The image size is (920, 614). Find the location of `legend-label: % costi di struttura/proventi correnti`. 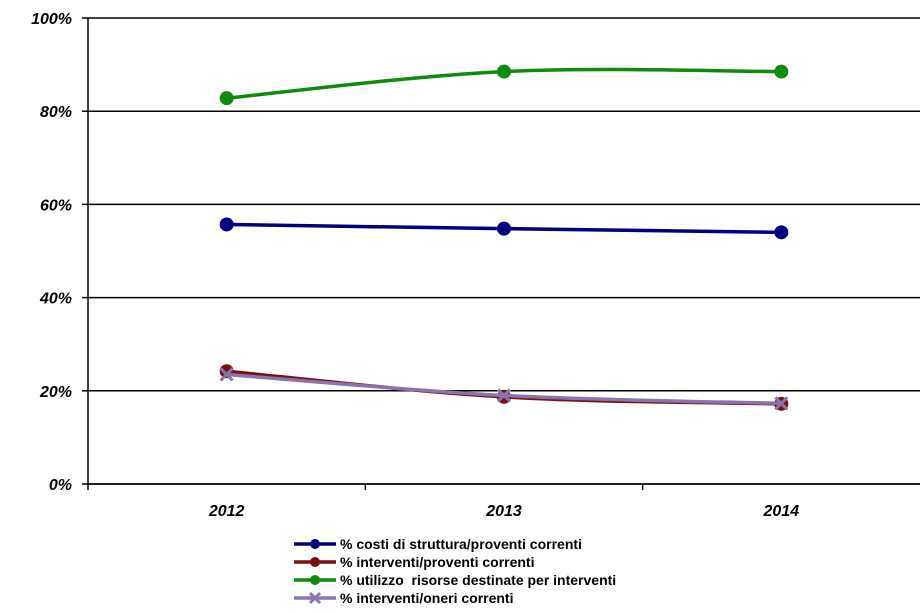

legend-label: % costi di struttura/proventi correnti is located at coordinates (461, 544).